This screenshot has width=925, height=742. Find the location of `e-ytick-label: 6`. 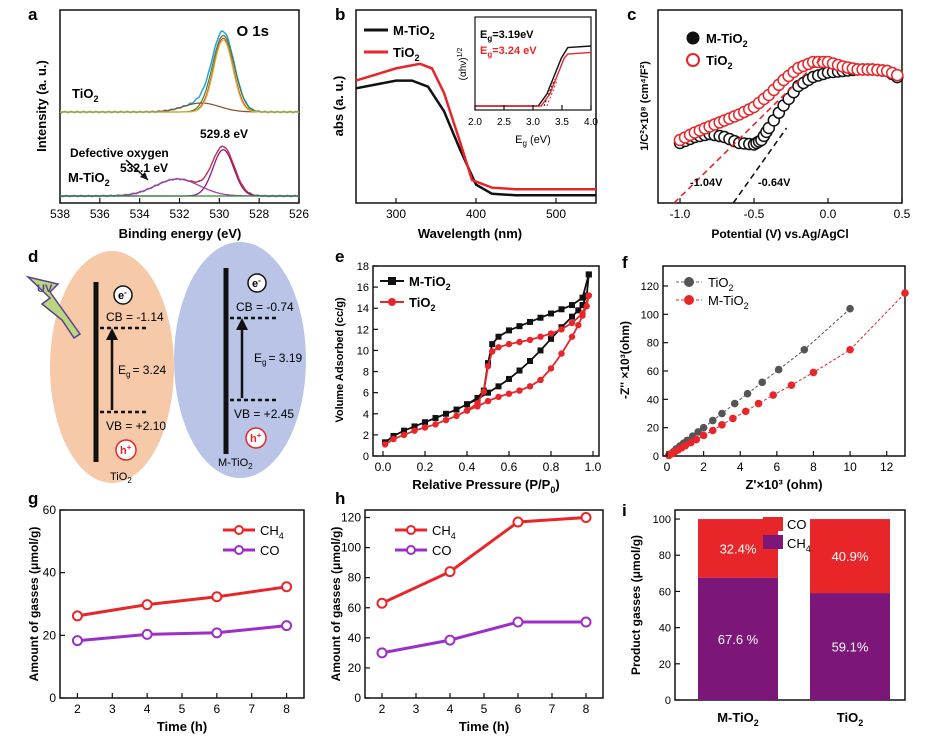

e-ytick-label: 6 is located at coordinates (366, 394).